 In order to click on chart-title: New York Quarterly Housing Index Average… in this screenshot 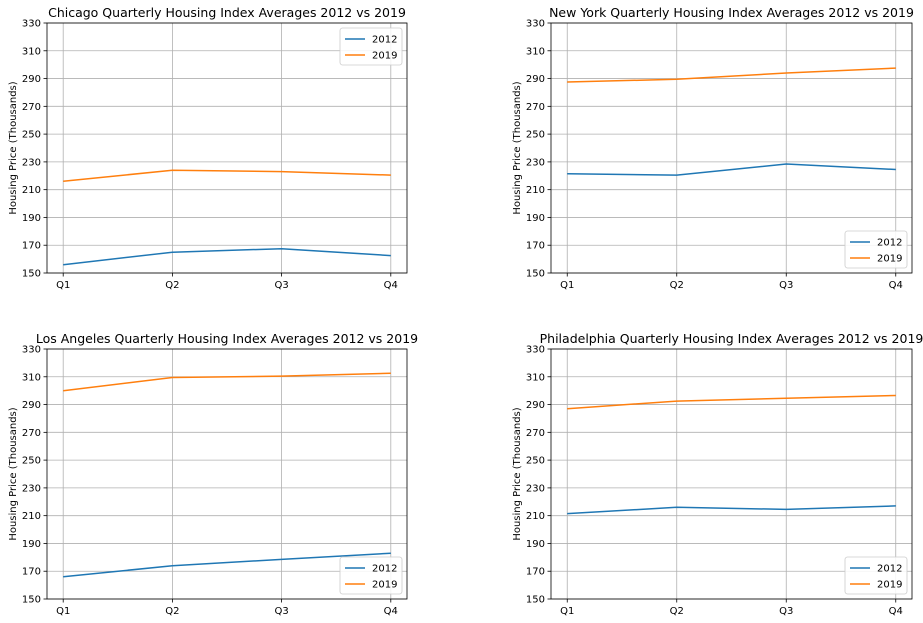, I will do `click(731, 12)`.